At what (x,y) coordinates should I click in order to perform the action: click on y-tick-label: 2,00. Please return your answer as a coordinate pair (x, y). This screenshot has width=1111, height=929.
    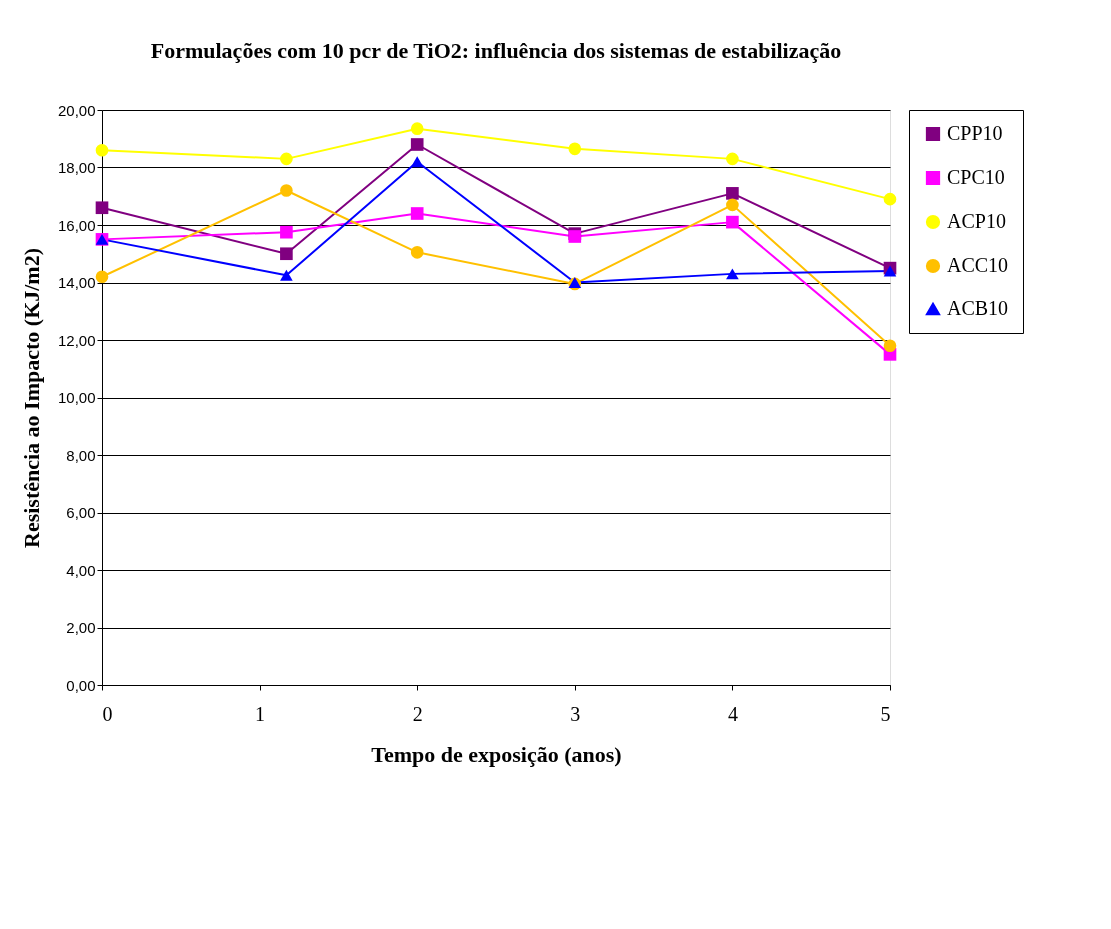
    Looking at the image, I should click on (81, 627).